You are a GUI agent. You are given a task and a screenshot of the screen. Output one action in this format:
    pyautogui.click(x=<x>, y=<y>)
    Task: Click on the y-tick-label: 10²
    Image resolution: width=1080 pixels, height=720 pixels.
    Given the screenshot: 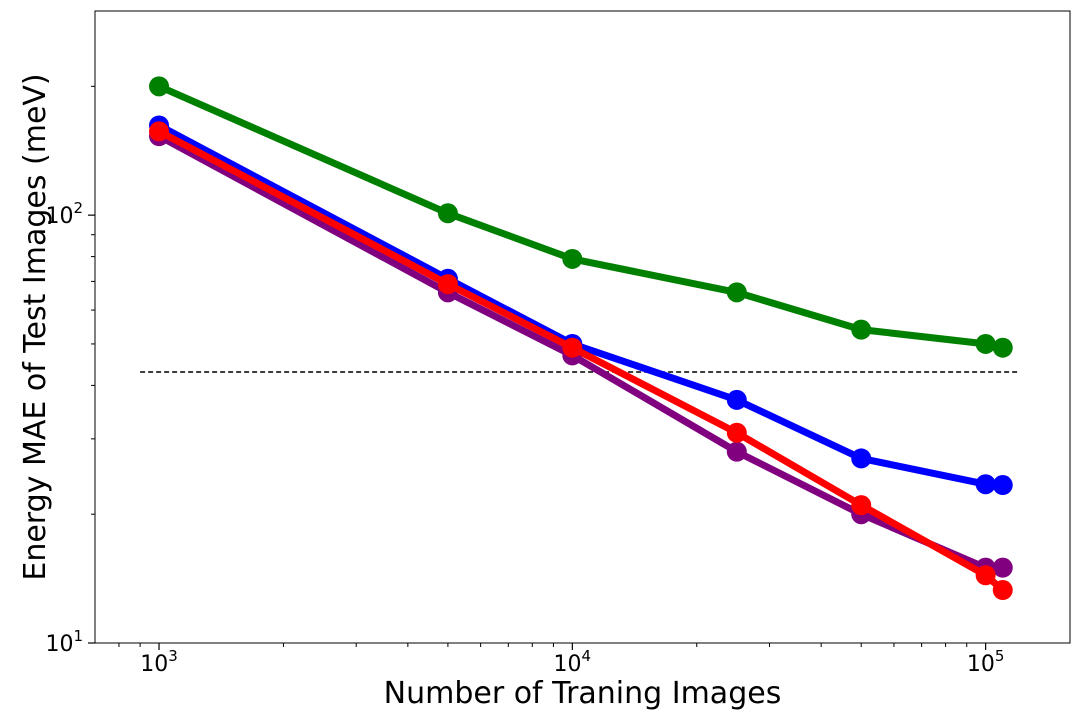 What is the action you would take?
    pyautogui.click(x=64, y=214)
    